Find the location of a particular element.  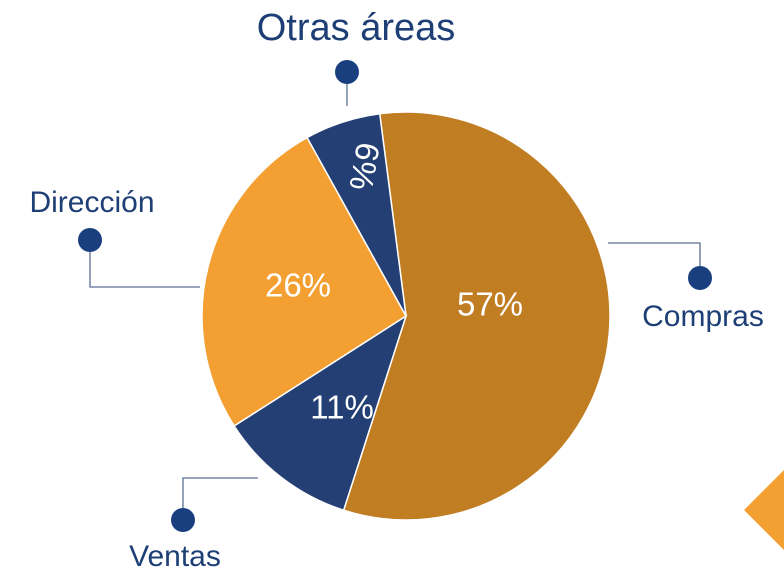

category-label: Otras áreas is located at coordinates (356, 28).